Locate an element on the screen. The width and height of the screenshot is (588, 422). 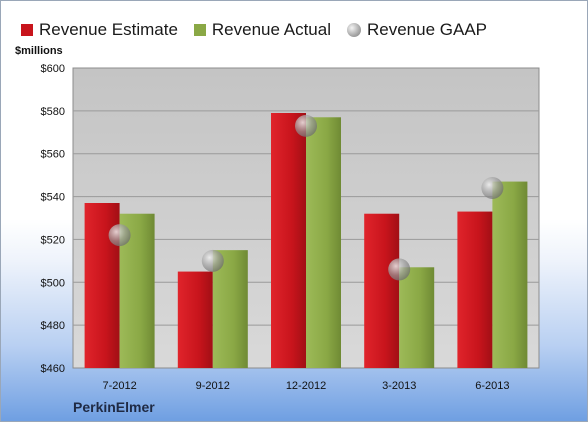
legend-item-gaap: Revenue GAAP is located at coordinates (417, 30).